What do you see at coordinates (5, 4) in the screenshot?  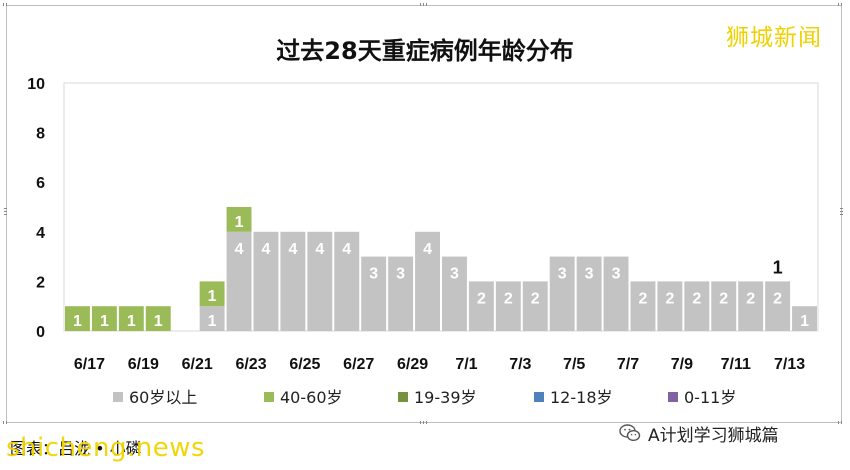 I see `resize-handle-top-left` at bounding box center [5, 4].